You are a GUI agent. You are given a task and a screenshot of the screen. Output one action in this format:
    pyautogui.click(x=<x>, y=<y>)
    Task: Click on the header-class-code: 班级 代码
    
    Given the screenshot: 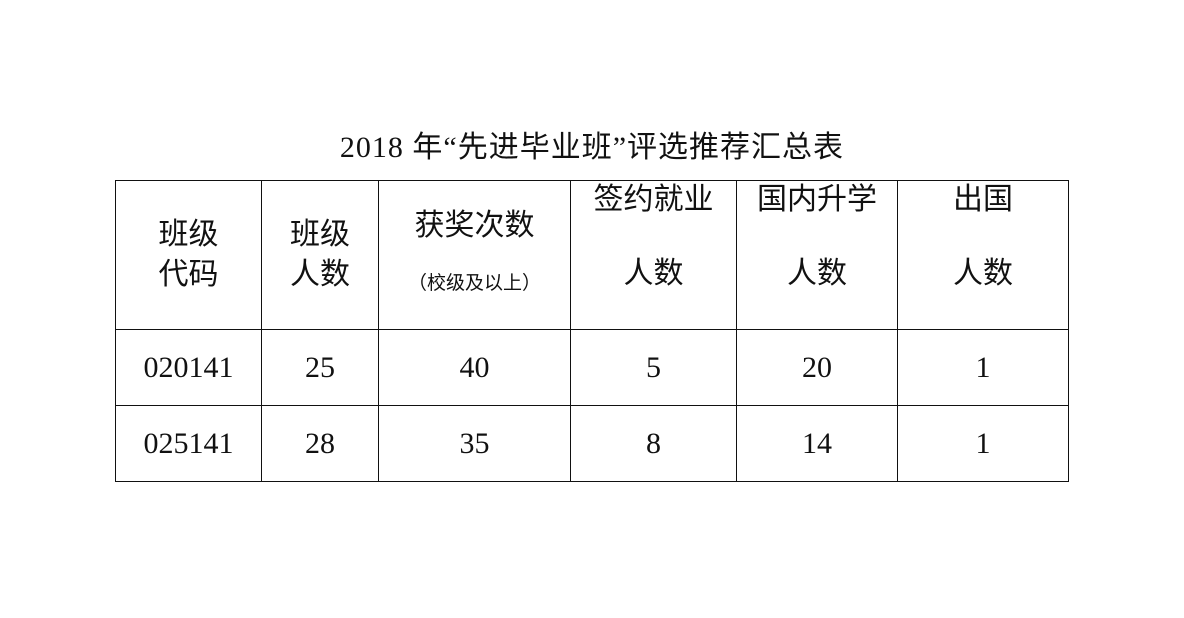 What is the action you would take?
    pyautogui.click(x=188, y=255)
    